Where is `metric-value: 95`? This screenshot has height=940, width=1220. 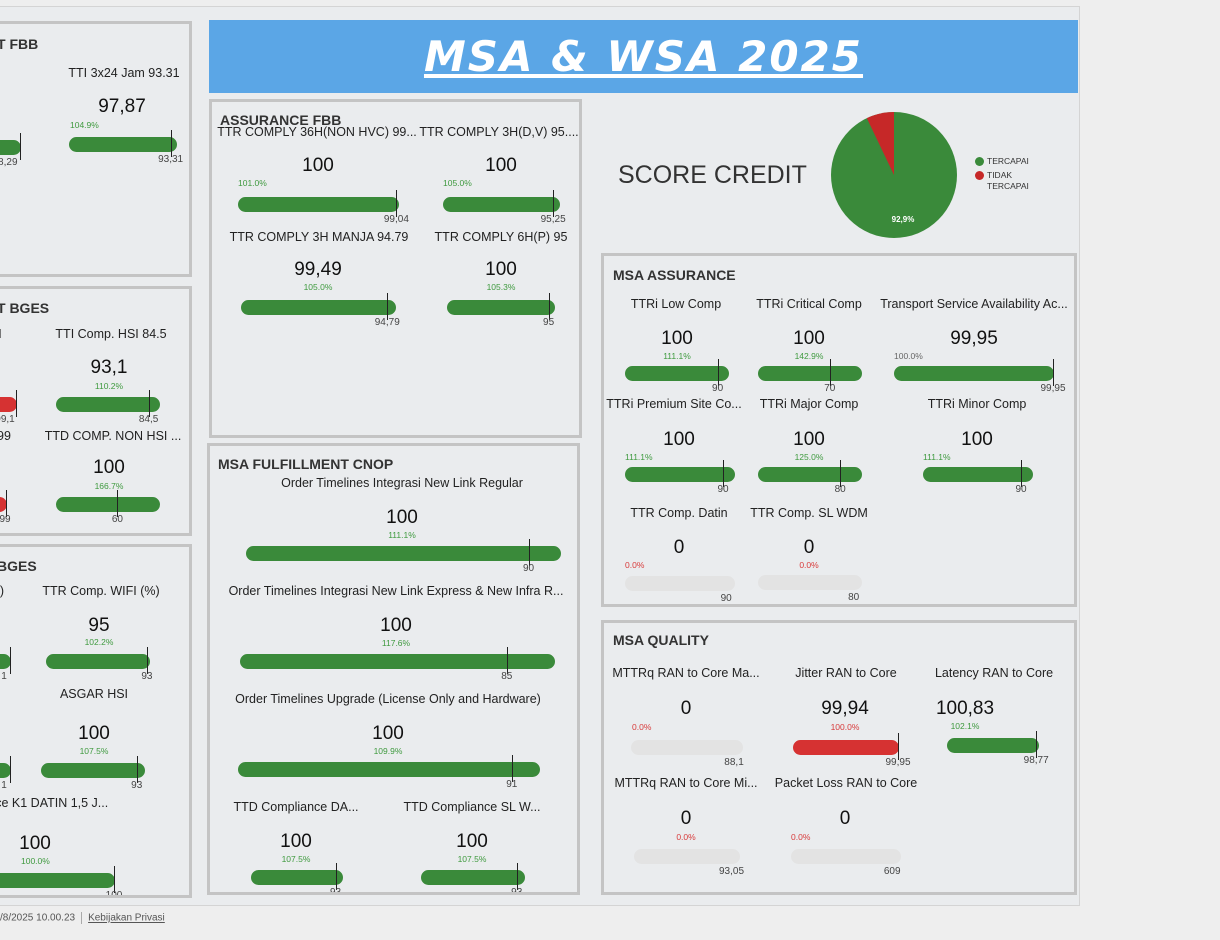 metric-value: 95 is located at coordinates (99, 625).